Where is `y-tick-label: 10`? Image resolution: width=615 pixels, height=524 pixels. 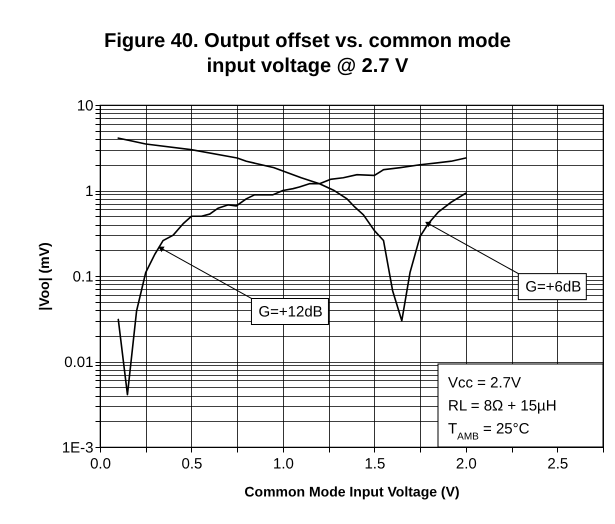
y-tick-label: 10 is located at coordinates (85, 106).